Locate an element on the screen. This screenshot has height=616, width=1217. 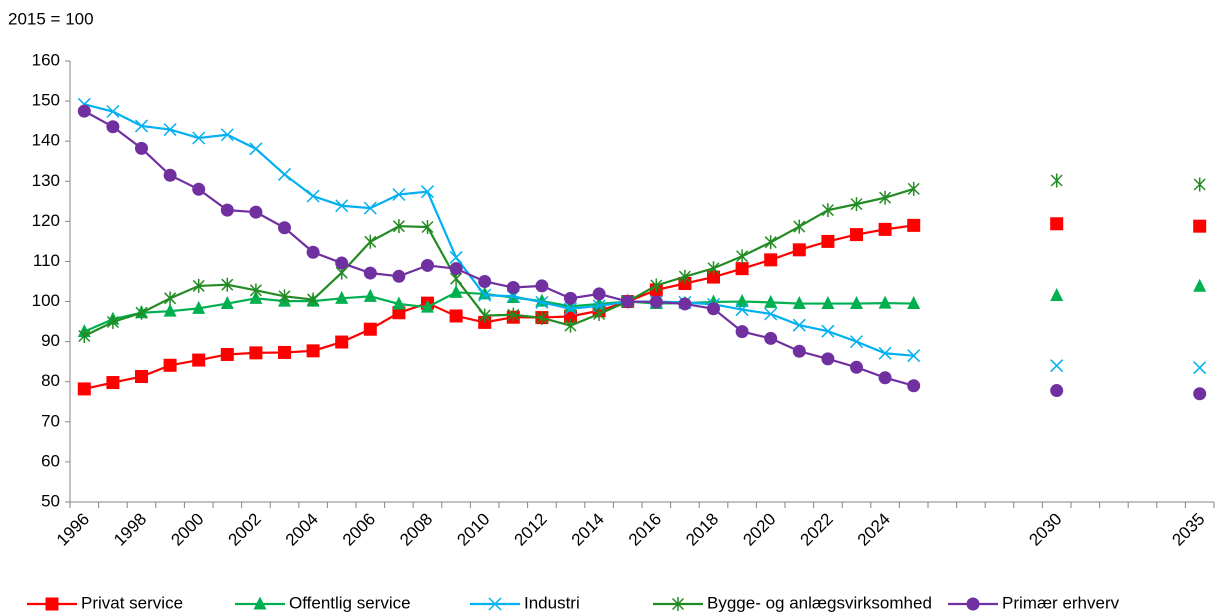
x-tick-label: 2008 is located at coordinates (416, 529).